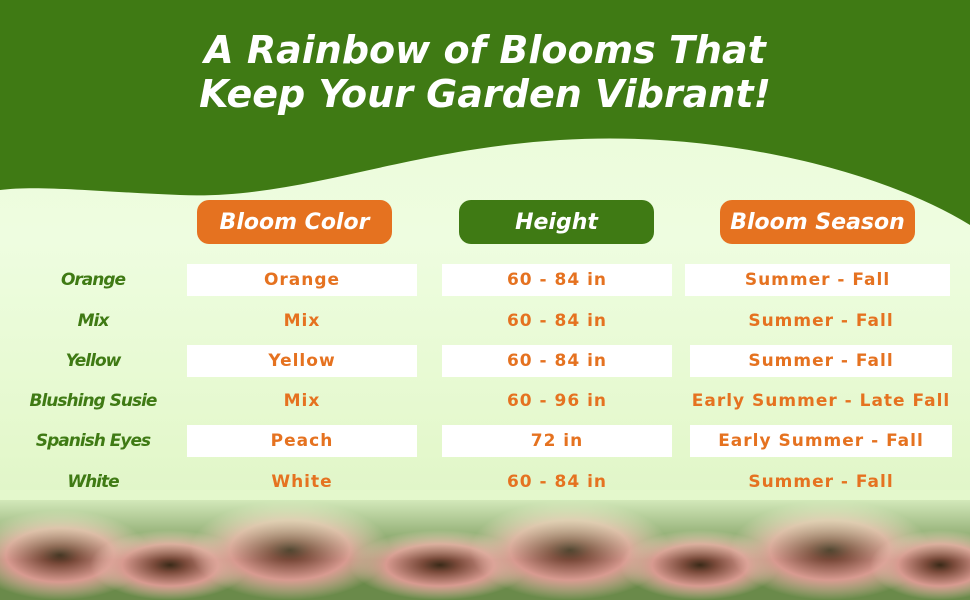 The height and width of the screenshot is (600, 970). Describe the element at coordinates (821, 441) in the screenshot. I see `bloom-season-cell: Early Summer - Fall` at that location.